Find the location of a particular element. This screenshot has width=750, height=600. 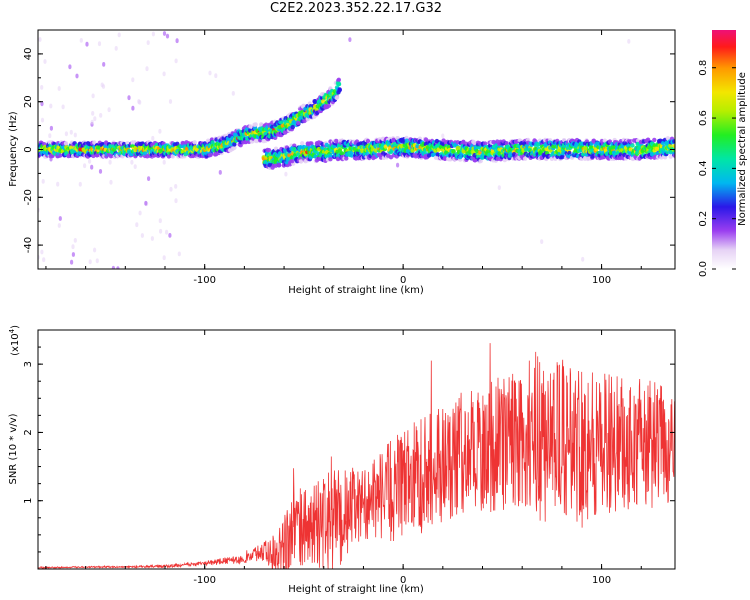

colorbar-tick-label: 0.4 is located at coordinates (703, 168).